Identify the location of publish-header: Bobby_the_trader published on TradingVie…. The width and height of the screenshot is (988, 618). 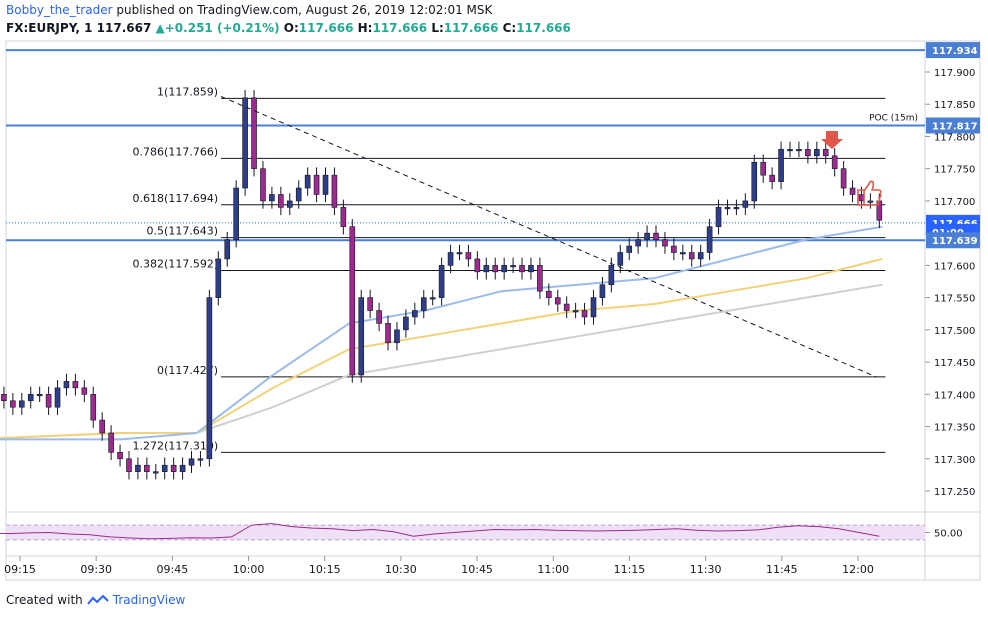
(249, 10).